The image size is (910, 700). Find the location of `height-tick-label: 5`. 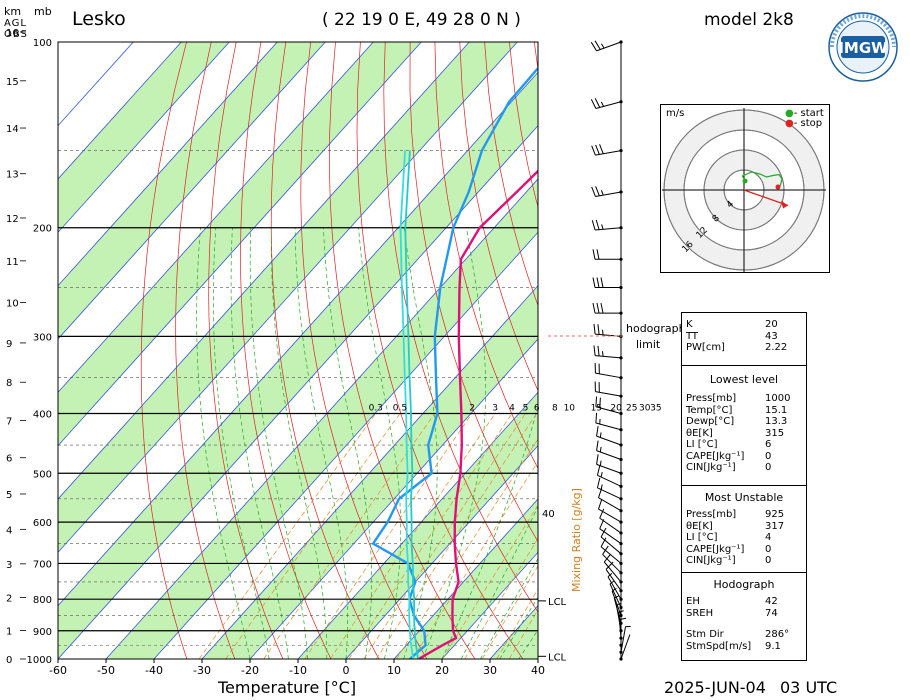

height-tick-label: 5 is located at coordinates (9, 495).